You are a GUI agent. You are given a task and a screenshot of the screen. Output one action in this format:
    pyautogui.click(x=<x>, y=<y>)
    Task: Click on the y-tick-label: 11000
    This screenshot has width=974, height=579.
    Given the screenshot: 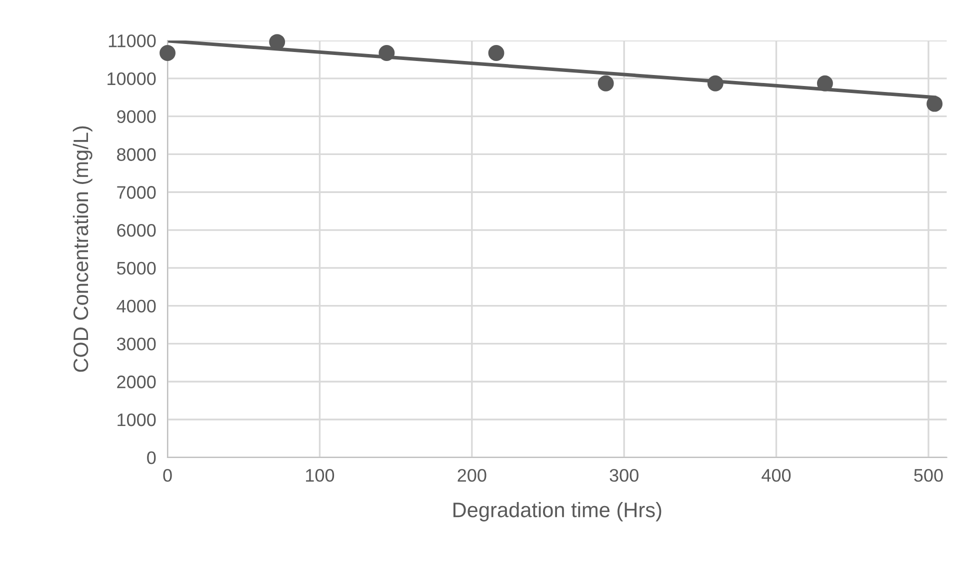 What is the action you would take?
    pyautogui.click(x=132, y=41)
    